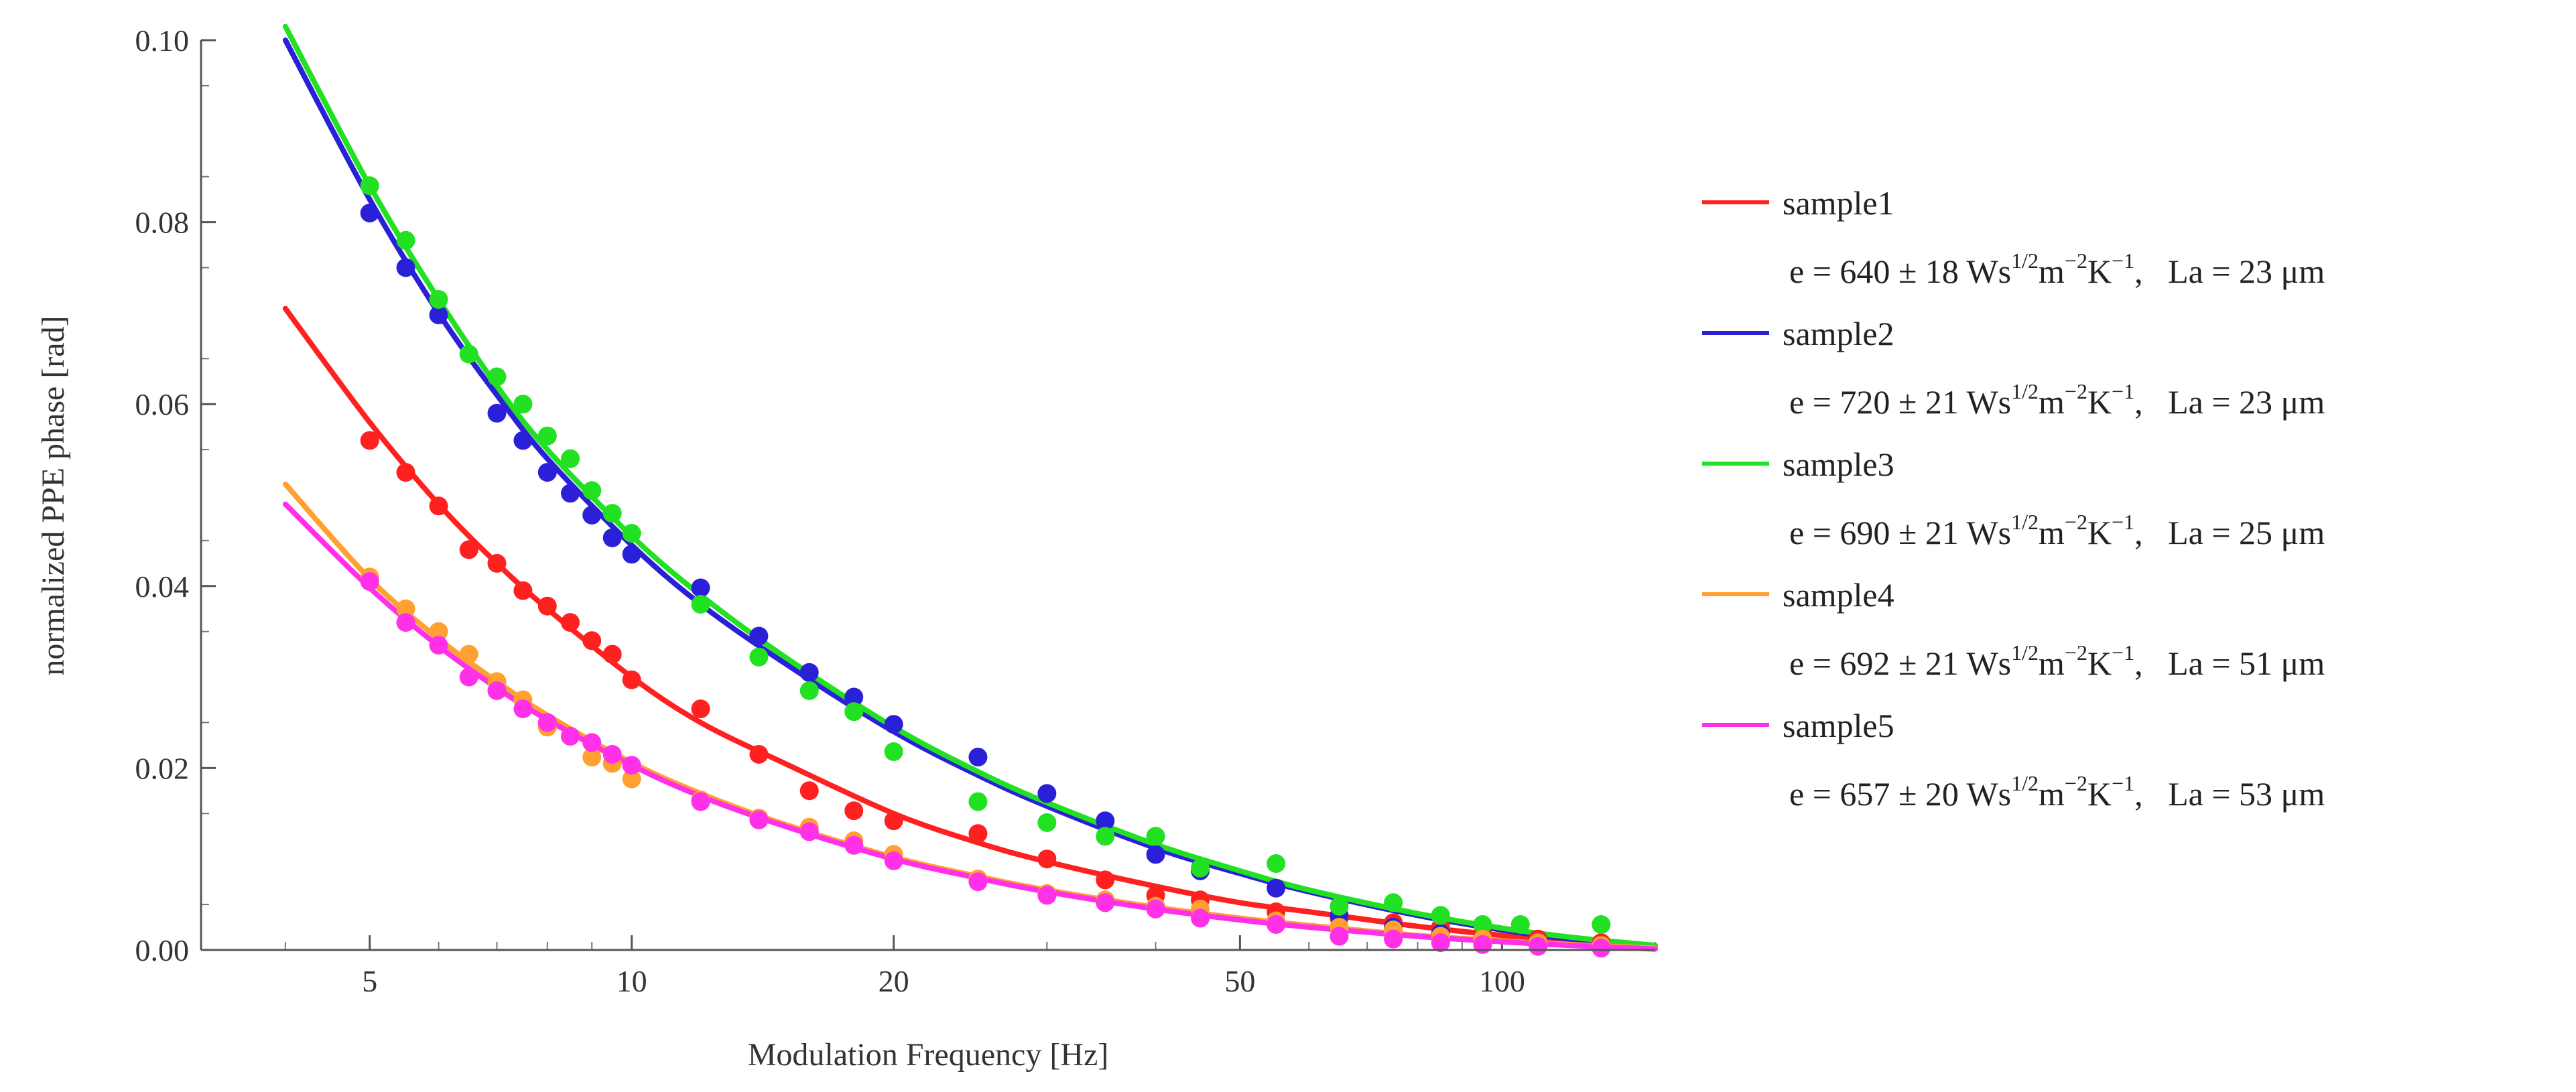  What do you see at coordinates (162, 950) in the screenshot?
I see `y-tick-label: 0.00` at bounding box center [162, 950].